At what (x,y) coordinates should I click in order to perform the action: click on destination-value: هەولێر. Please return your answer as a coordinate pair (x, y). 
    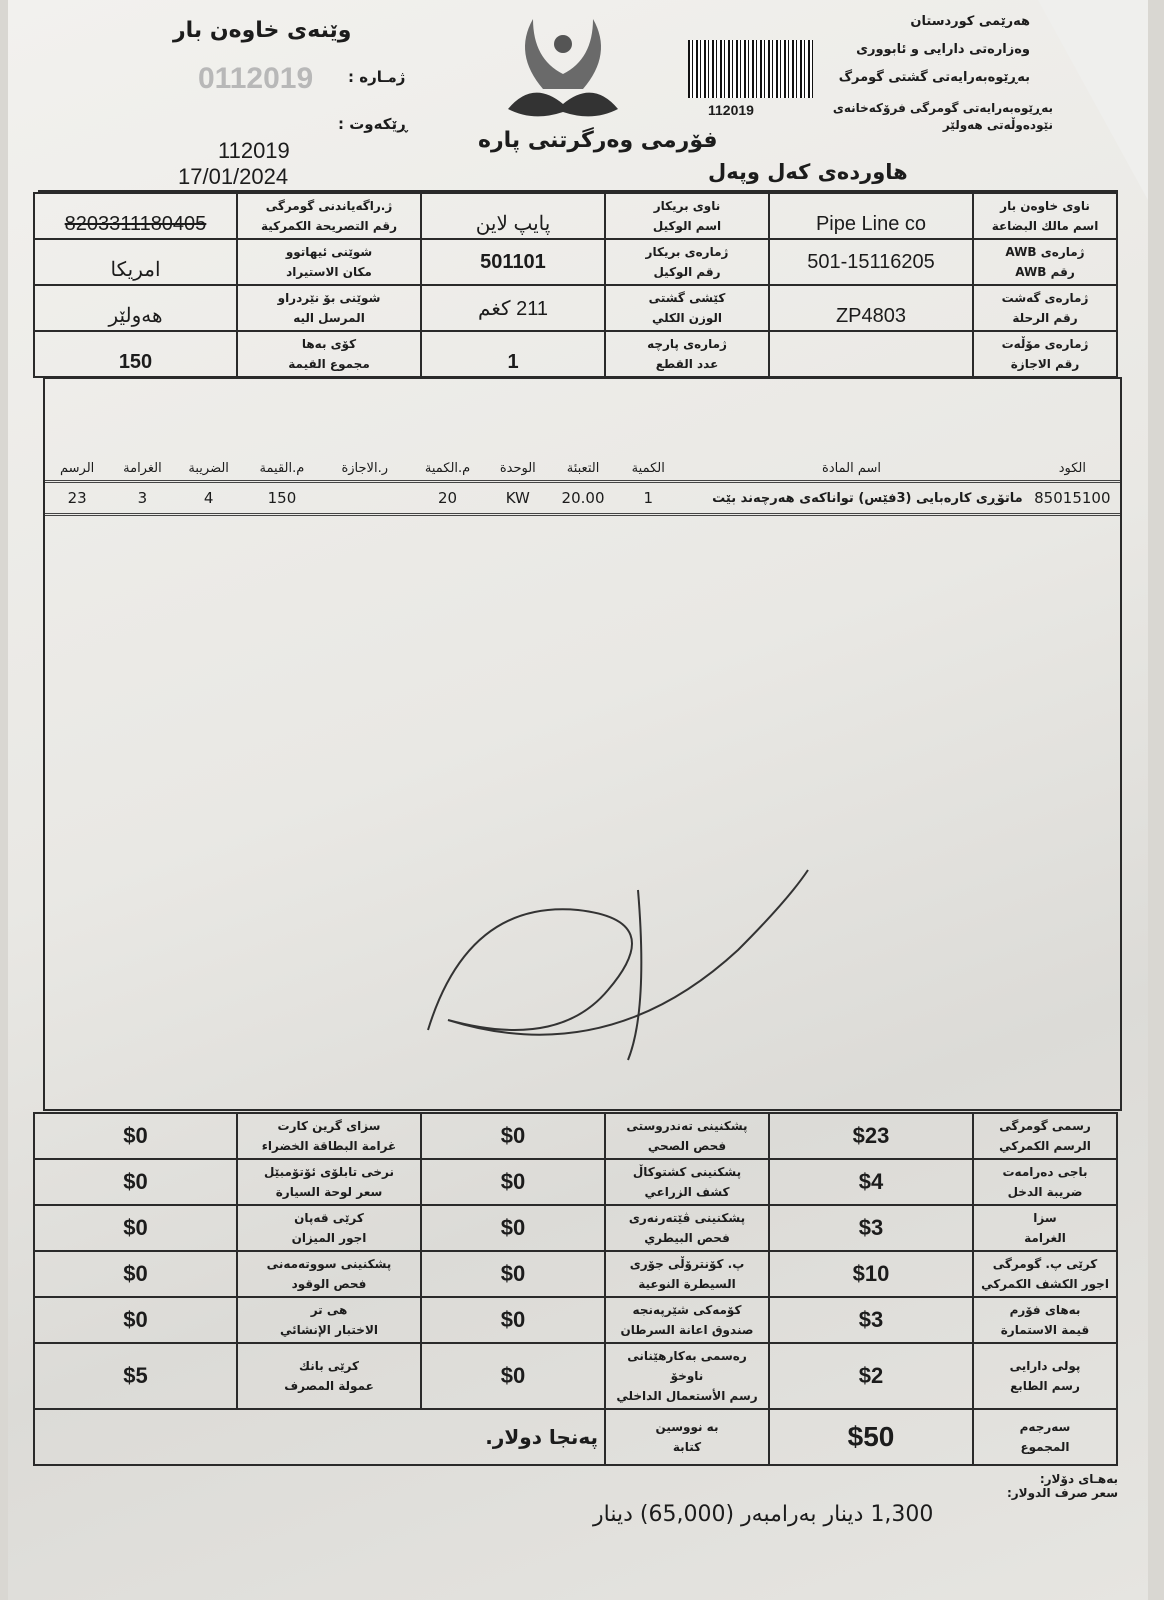
    Looking at the image, I should click on (135, 308).